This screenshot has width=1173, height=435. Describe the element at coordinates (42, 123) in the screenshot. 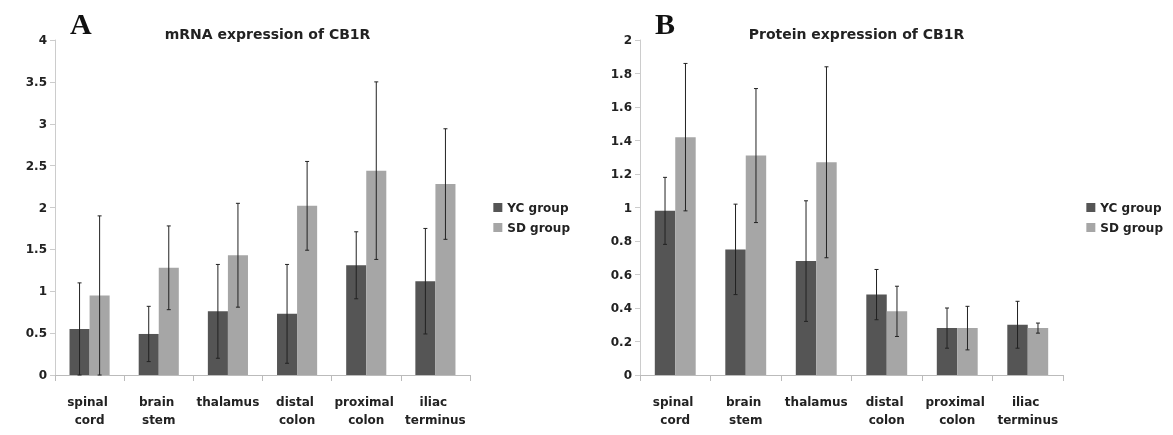

I see `y-tick-label: 3` at that location.